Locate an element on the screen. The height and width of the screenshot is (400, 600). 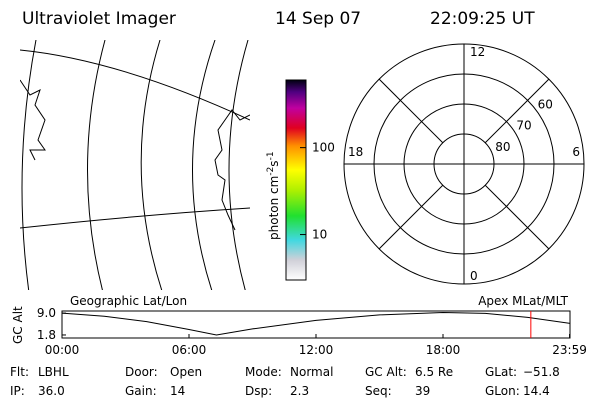
info-label: GLat: is located at coordinates (501, 372).